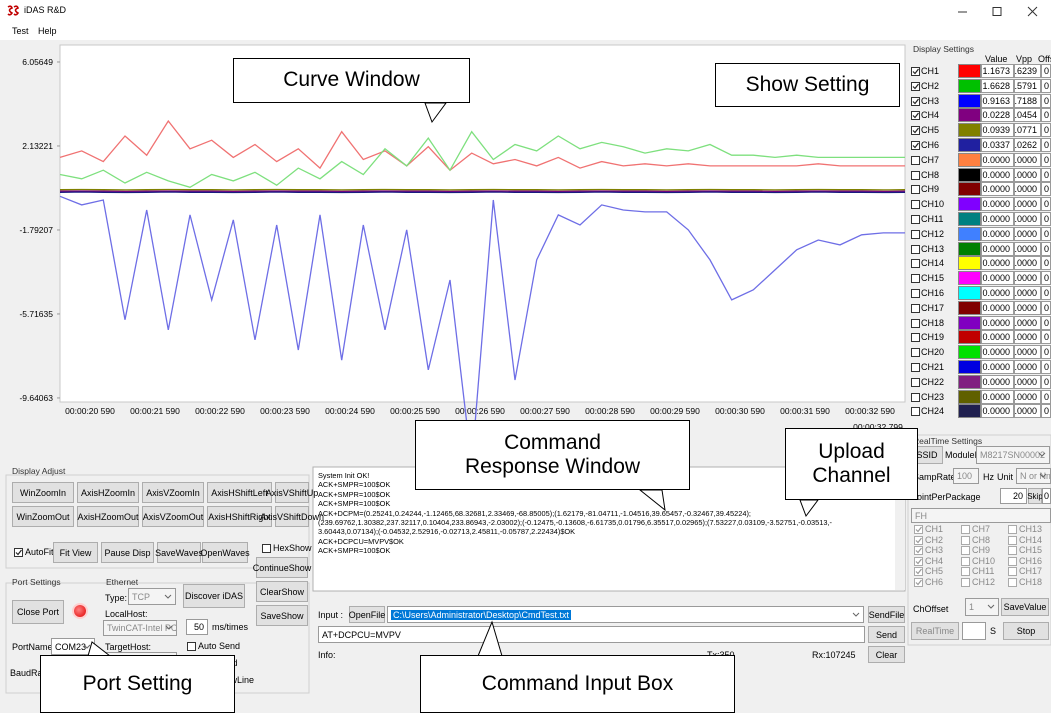  Describe the element at coordinates (173, 516) in the screenshot. I see `button: AxisVZoomOut` at that location.